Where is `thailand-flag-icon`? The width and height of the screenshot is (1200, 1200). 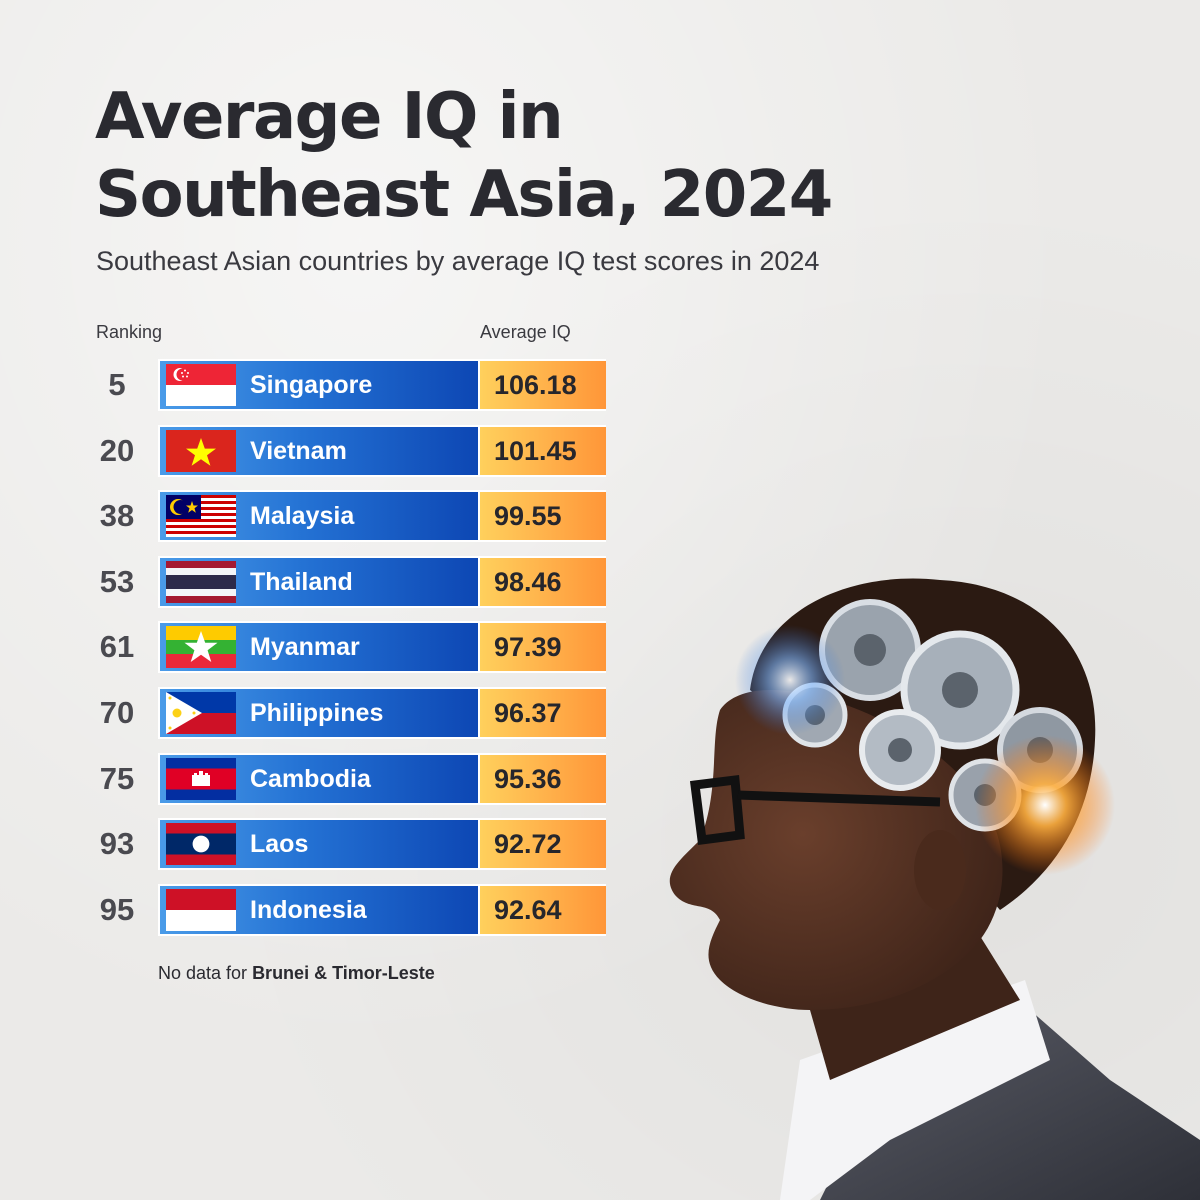 thailand-flag-icon is located at coordinates (201, 582).